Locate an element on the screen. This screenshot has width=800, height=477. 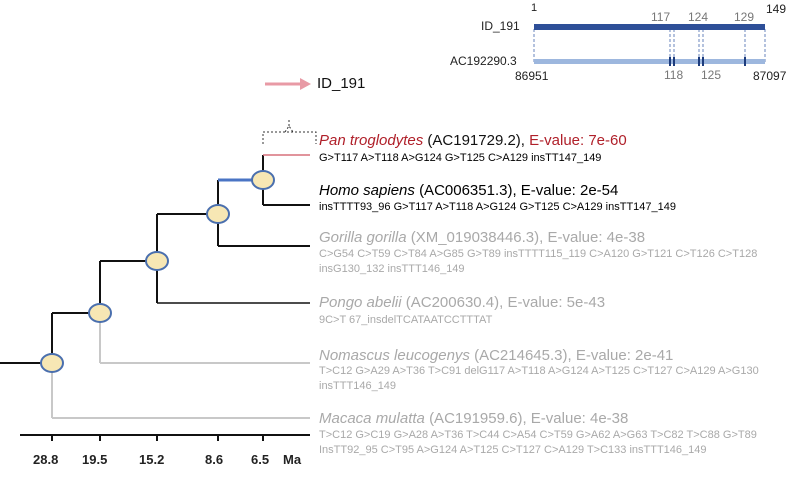
axis-tick-label-6-5: 6.5 is located at coordinates (260, 459).